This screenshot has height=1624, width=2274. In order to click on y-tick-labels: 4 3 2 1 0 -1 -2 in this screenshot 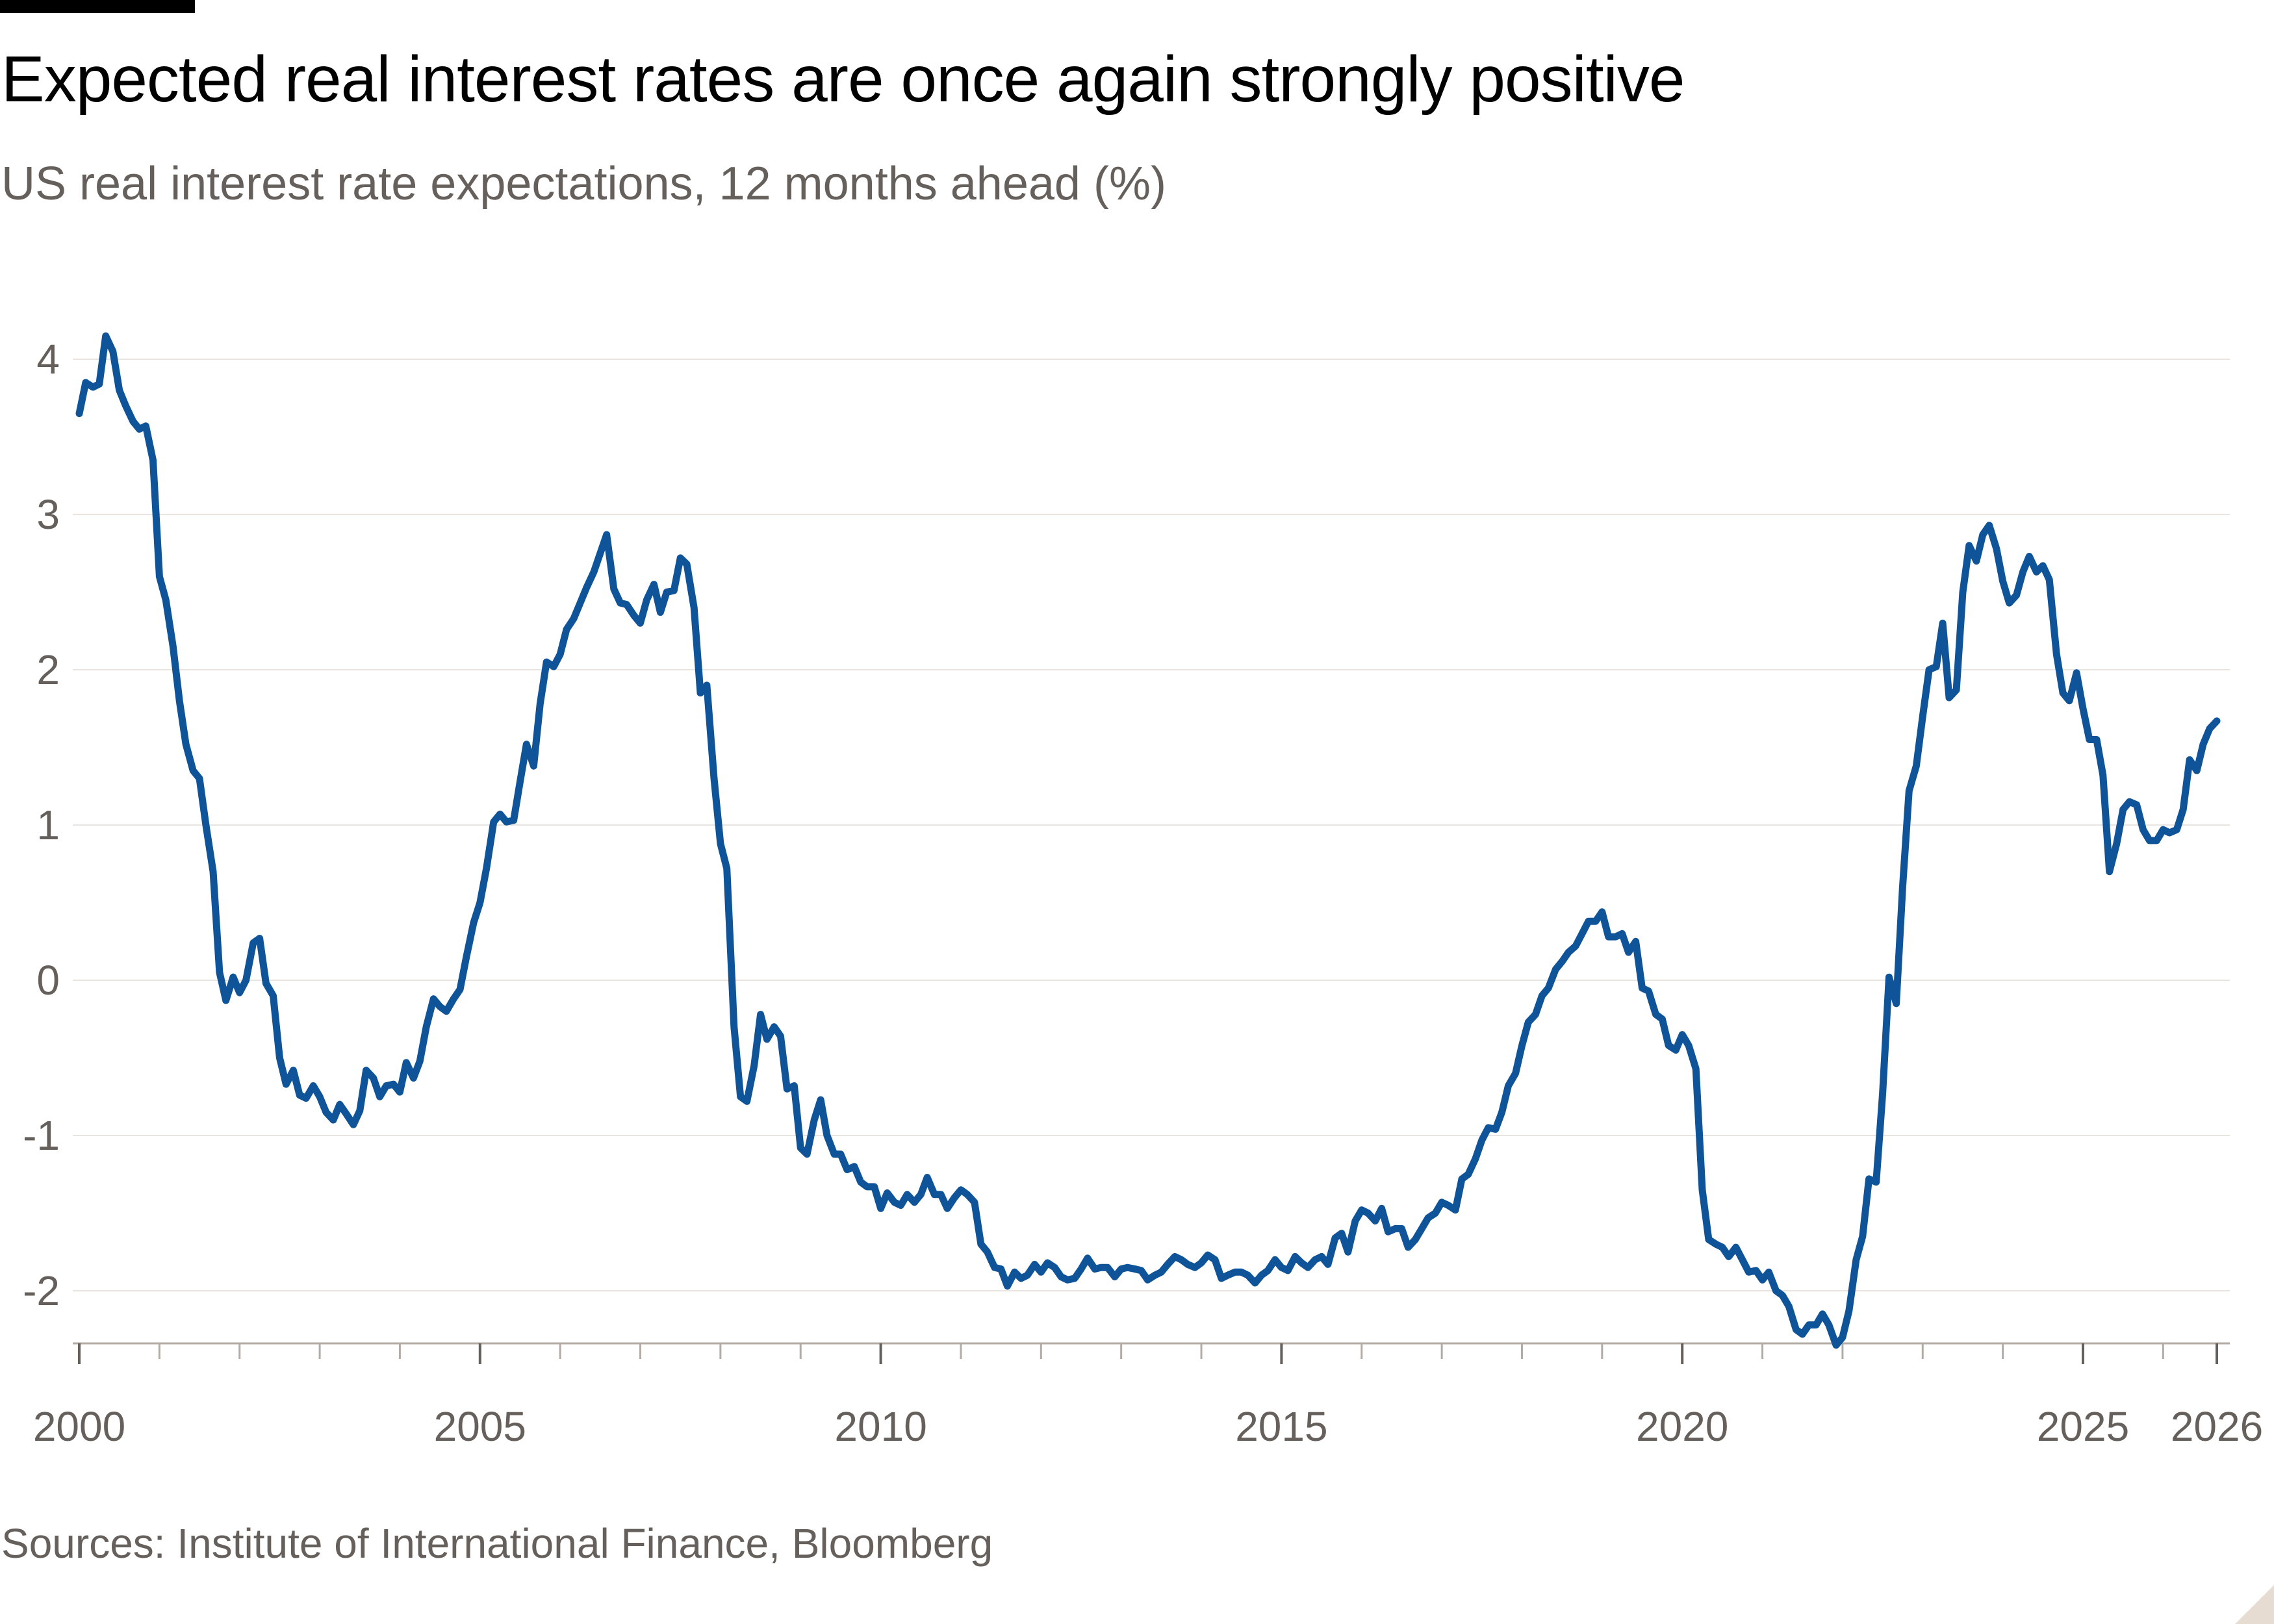, I will do `click(41, 825)`.